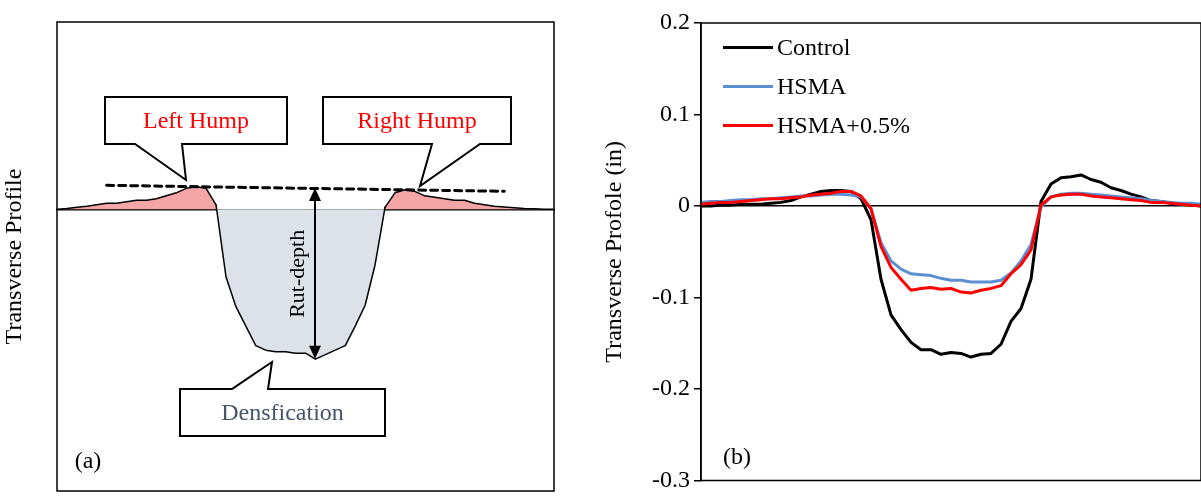  What do you see at coordinates (13, 256) in the screenshot?
I see `y-axis-title: Transverse Profile` at bounding box center [13, 256].